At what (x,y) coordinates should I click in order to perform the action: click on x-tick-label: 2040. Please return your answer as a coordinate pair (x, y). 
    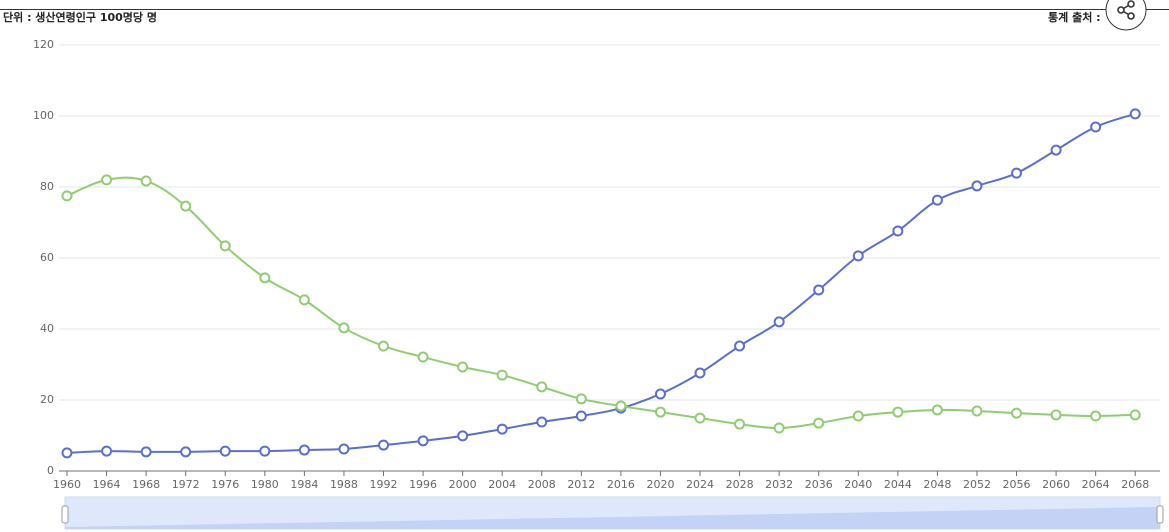
    Looking at the image, I should click on (858, 484).